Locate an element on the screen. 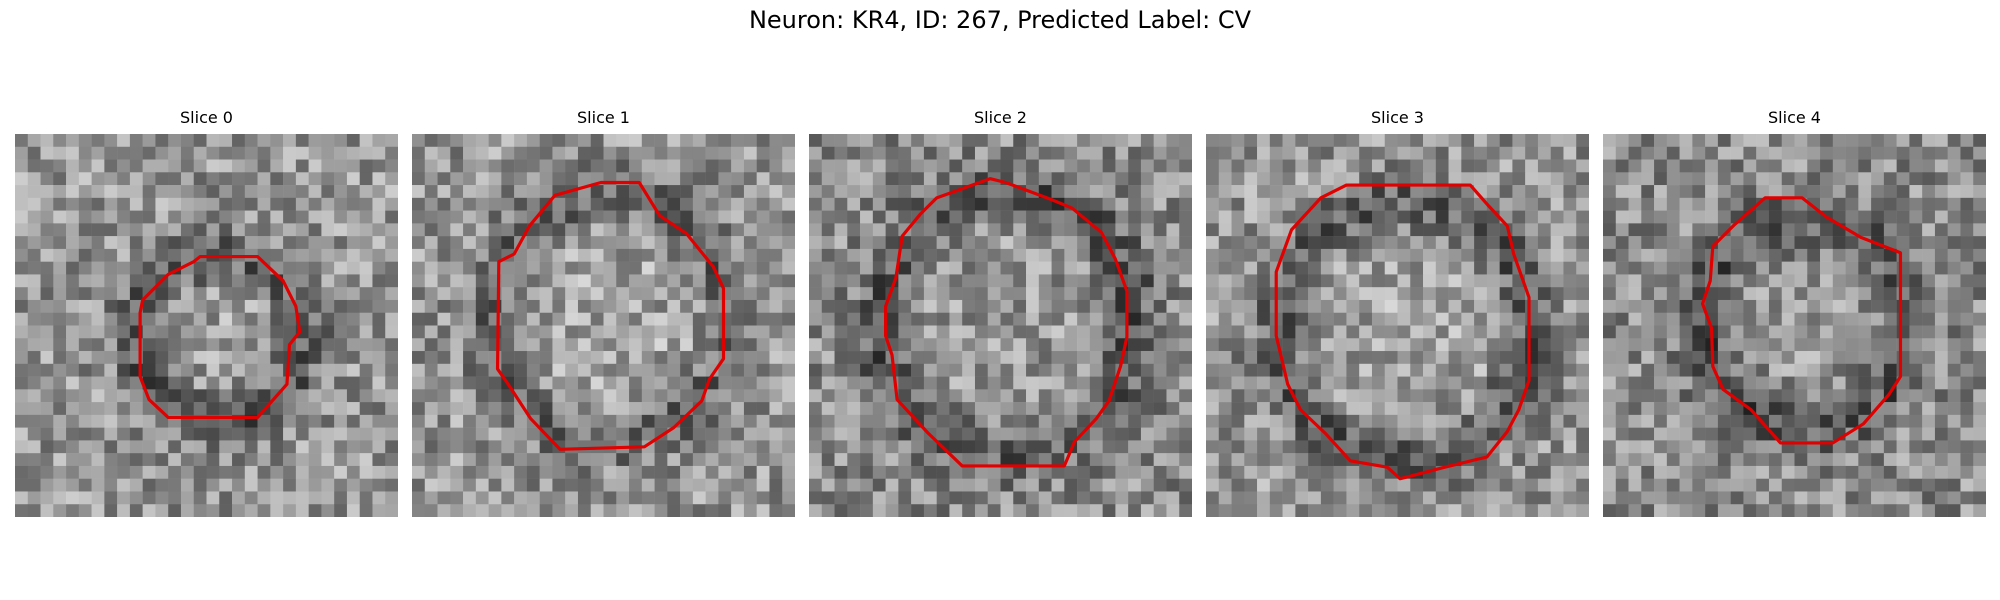 The image size is (2000, 600). slice-title: Slice 3 is located at coordinates (1397, 117).